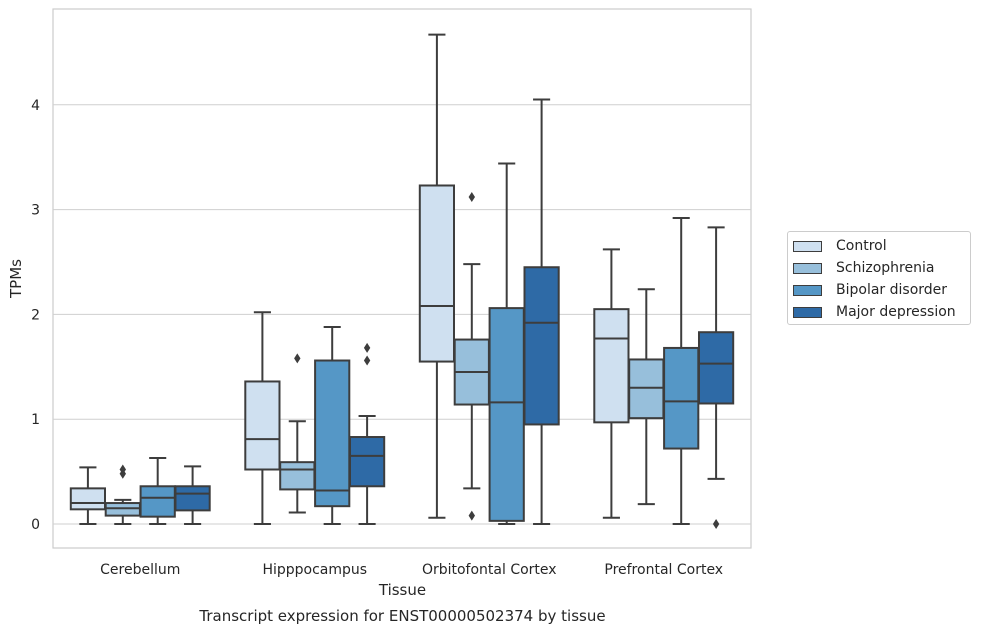 Image resolution: width=983 pixels, height=634 pixels. I want to click on x-tick-label: Cerebellum, so click(140, 570).